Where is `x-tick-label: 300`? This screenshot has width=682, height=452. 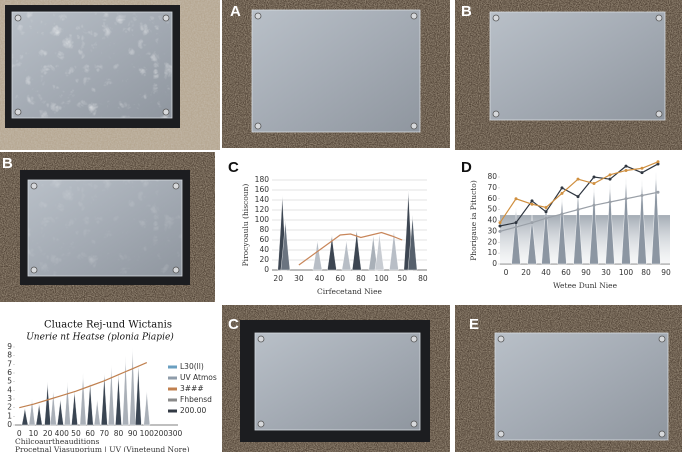 x-tick-label: 300 is located at coordinates (175, 433).